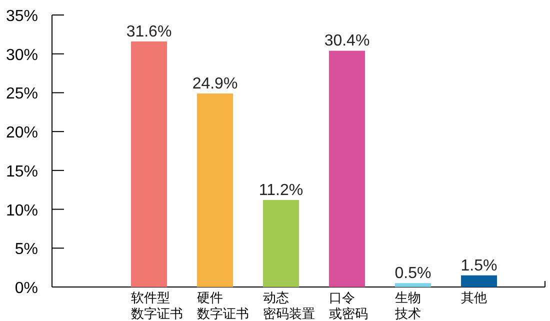 The image size is (550, 321). What do you see at coordinates (157, 305) in the screenshot?
I see `x-tick-label: 软件型数字证书` at bounding box center [157, 305].